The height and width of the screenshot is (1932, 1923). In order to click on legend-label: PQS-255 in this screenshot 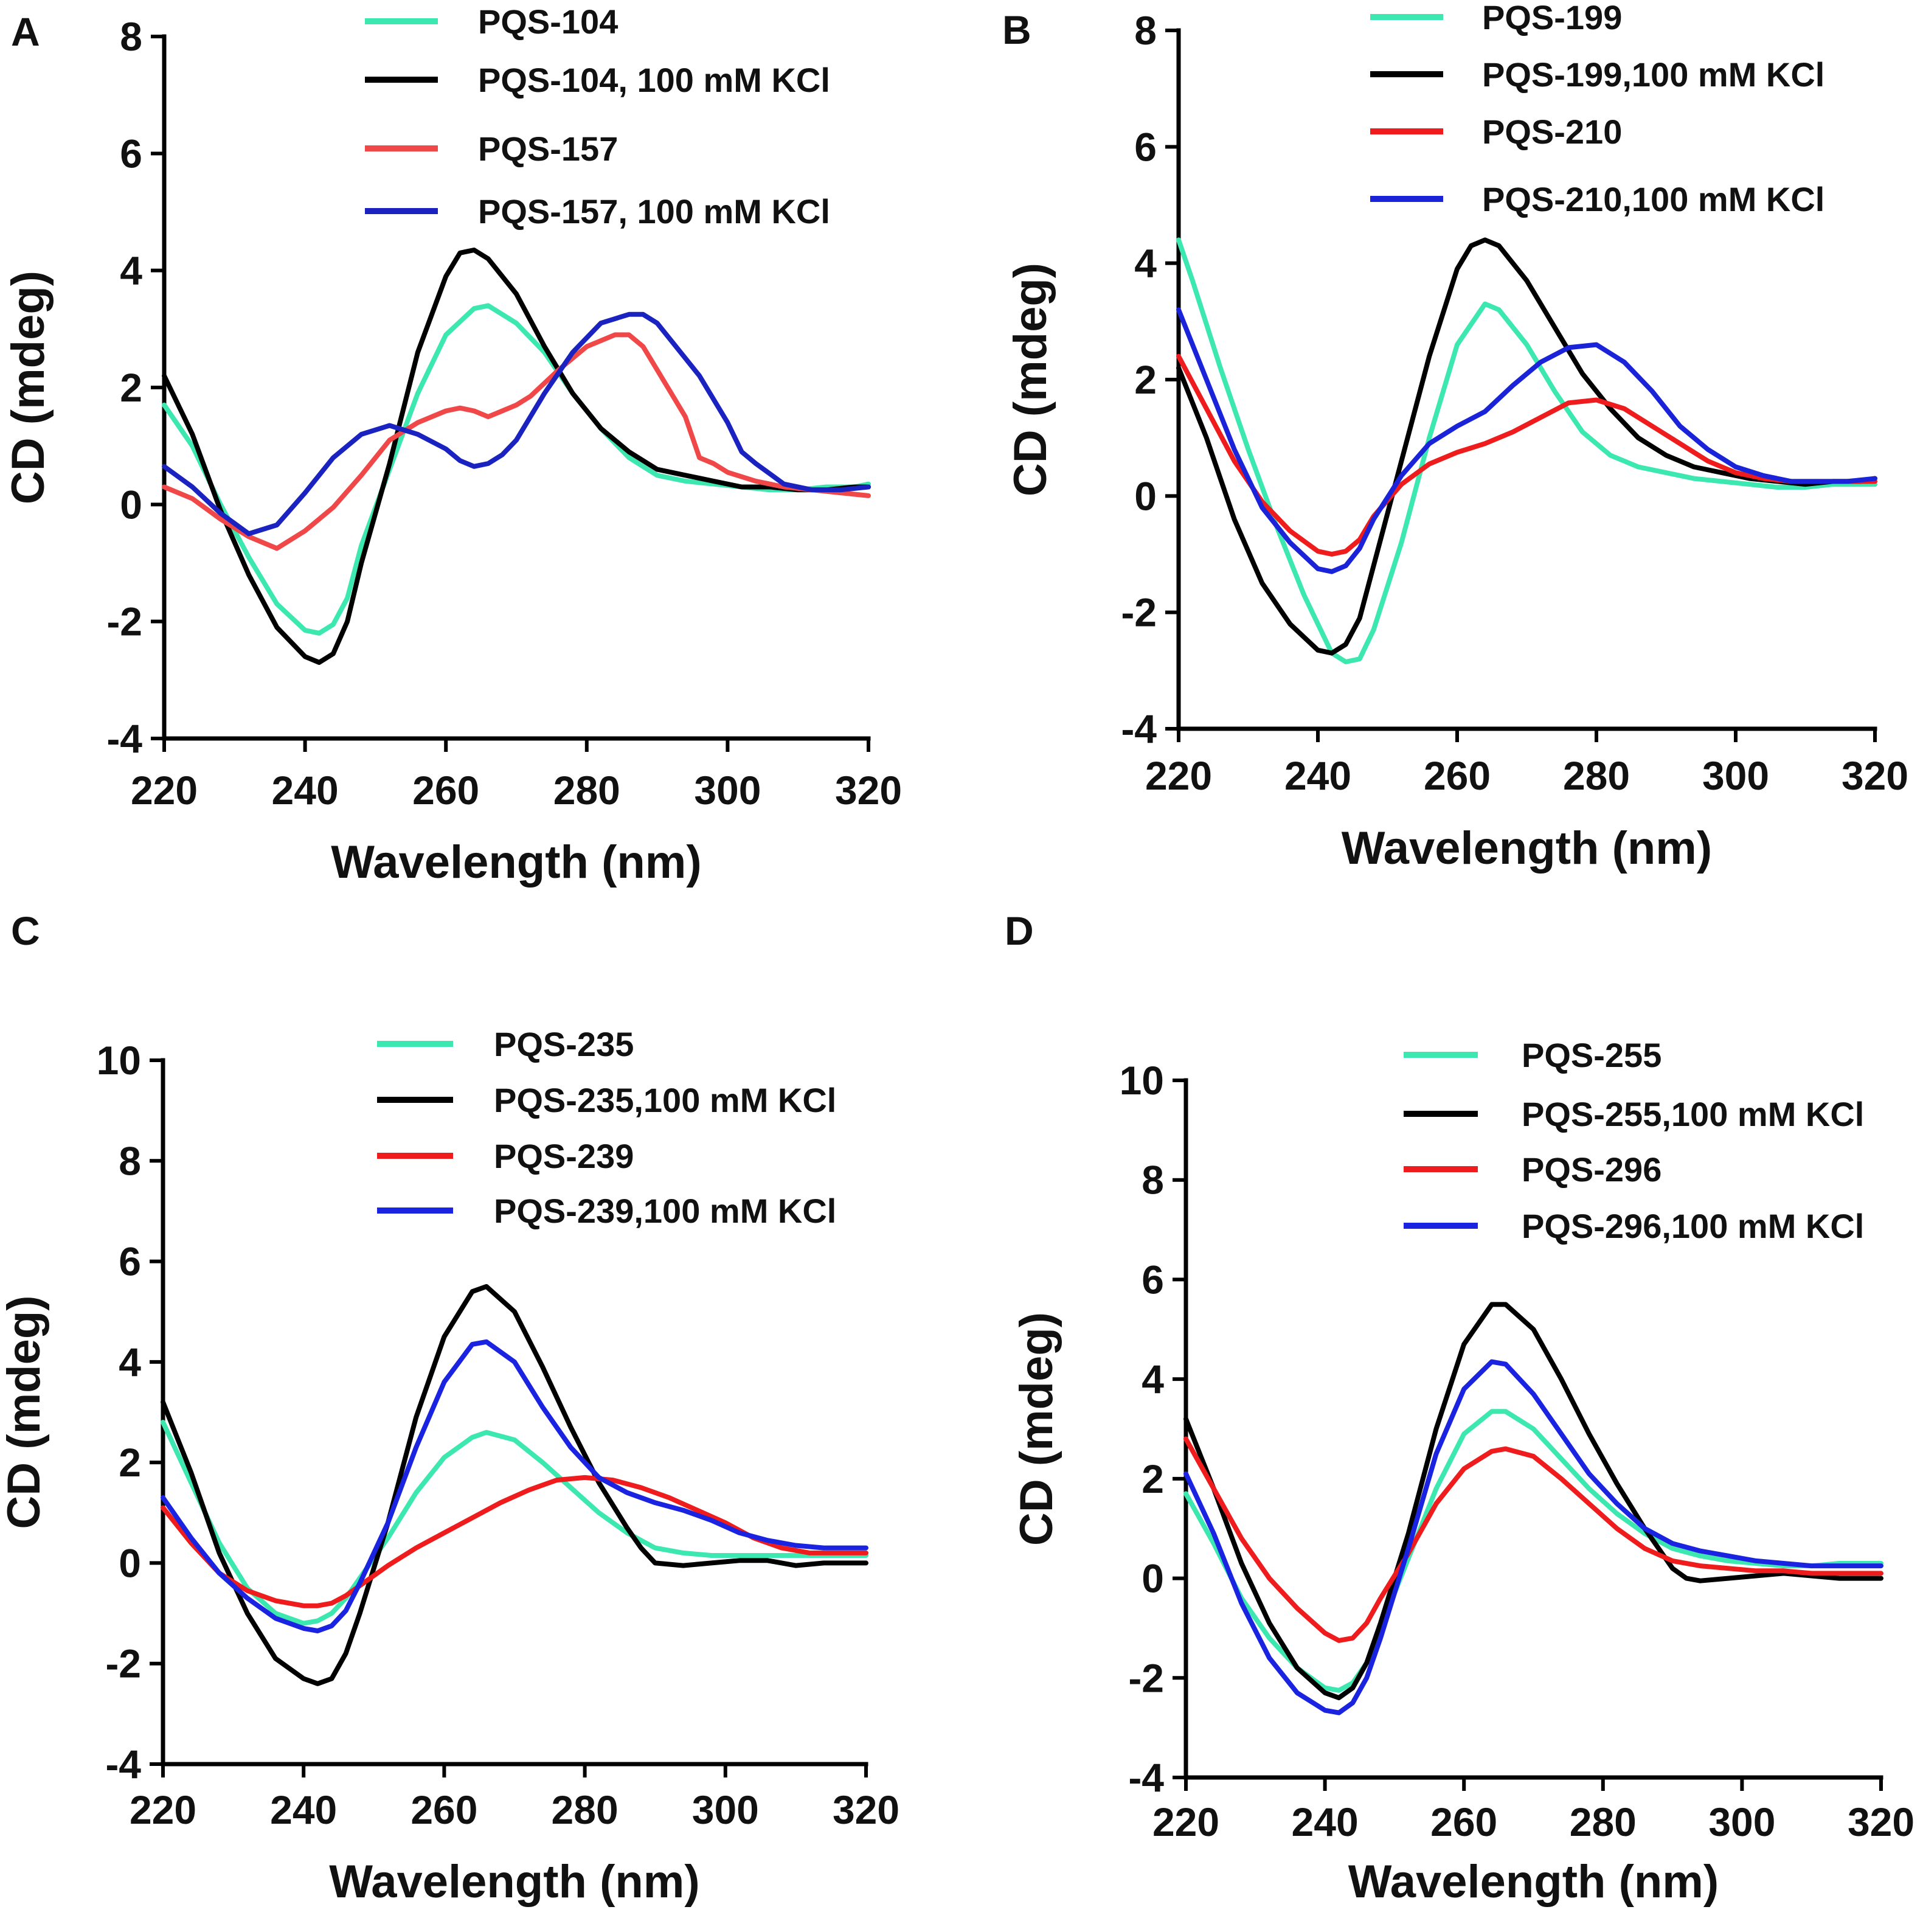, I will do `click(1591, 1055)`.